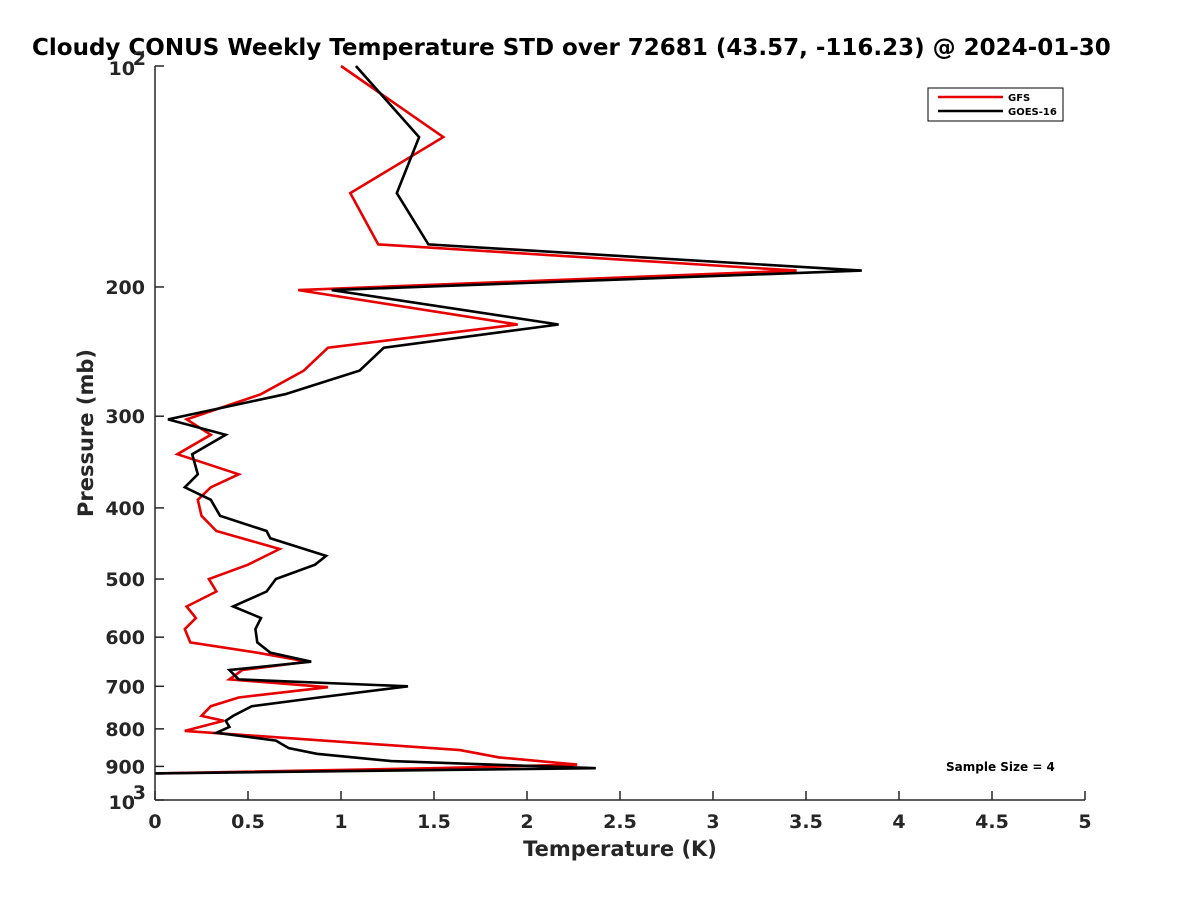 This screenshot has height=900, width=1200. I want to click on y-tick-label: 600, so click(125, 638).